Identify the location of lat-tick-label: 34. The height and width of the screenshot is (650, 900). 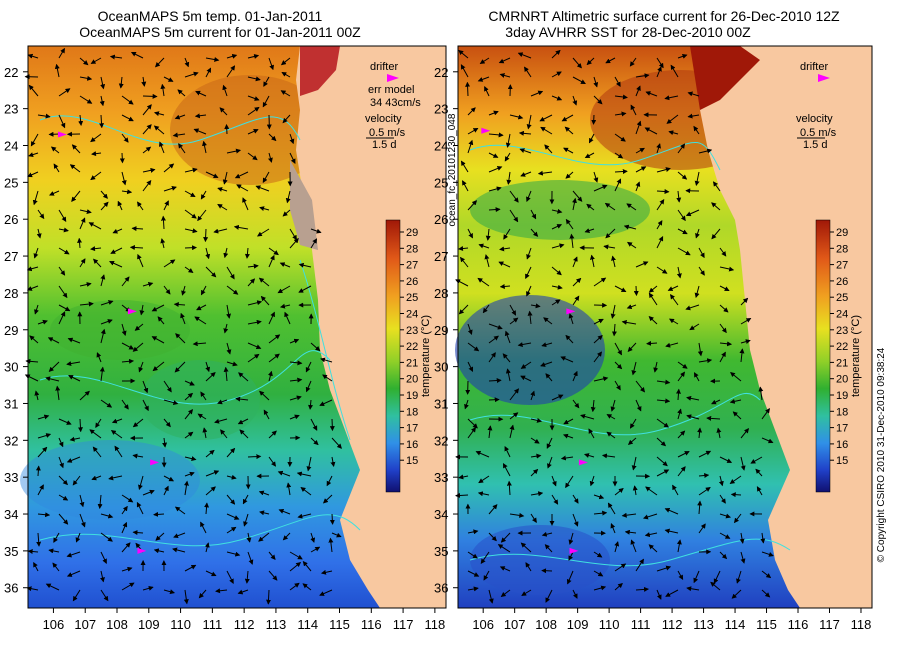
(441, 514).